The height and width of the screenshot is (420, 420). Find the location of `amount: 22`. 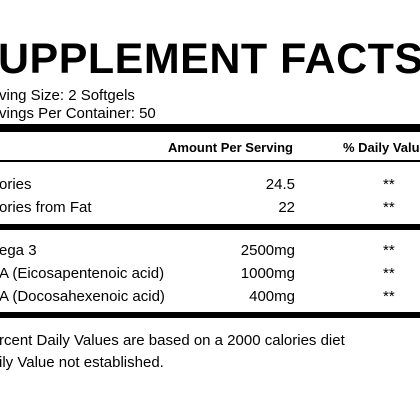

amount: 22 is located at coordinates (286, 207).